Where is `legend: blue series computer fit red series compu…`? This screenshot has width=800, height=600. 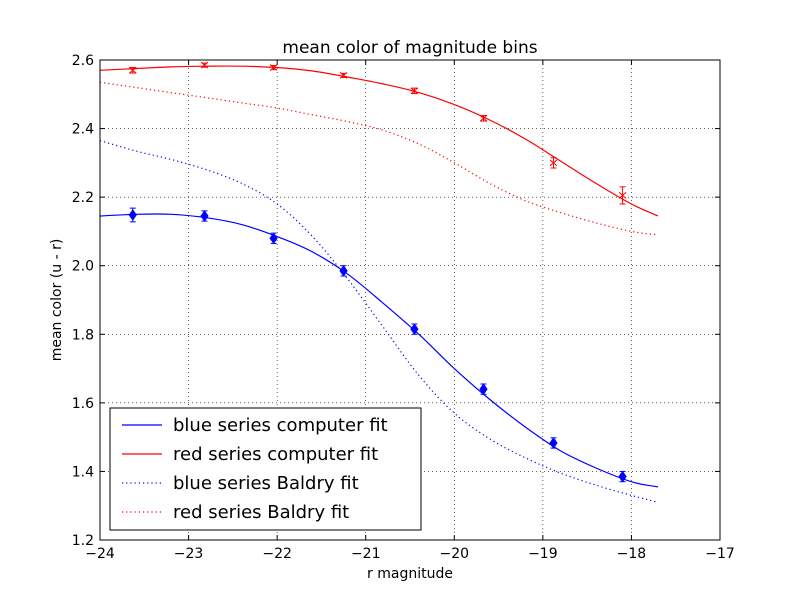 legend: blue series computer fit red series compu… is located at coordinates (265, 469).